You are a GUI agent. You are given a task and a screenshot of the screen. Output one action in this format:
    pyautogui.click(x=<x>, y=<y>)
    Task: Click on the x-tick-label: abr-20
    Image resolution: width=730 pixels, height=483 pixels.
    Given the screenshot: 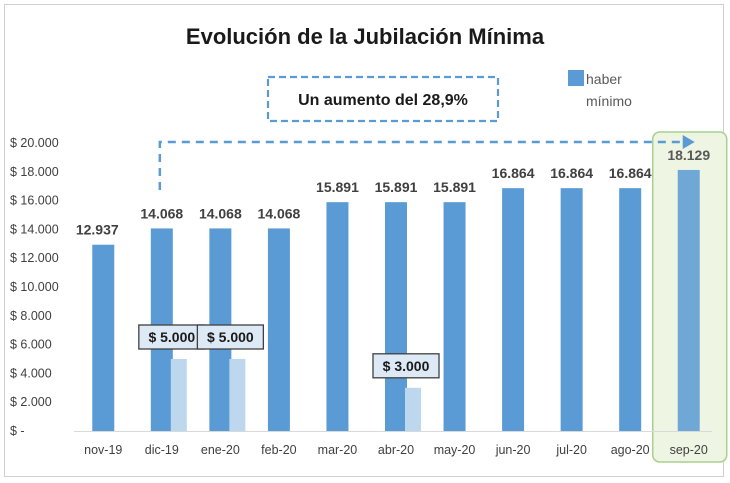 What is the action you would take?
    pyautogui.click(x=396, y=450)
    